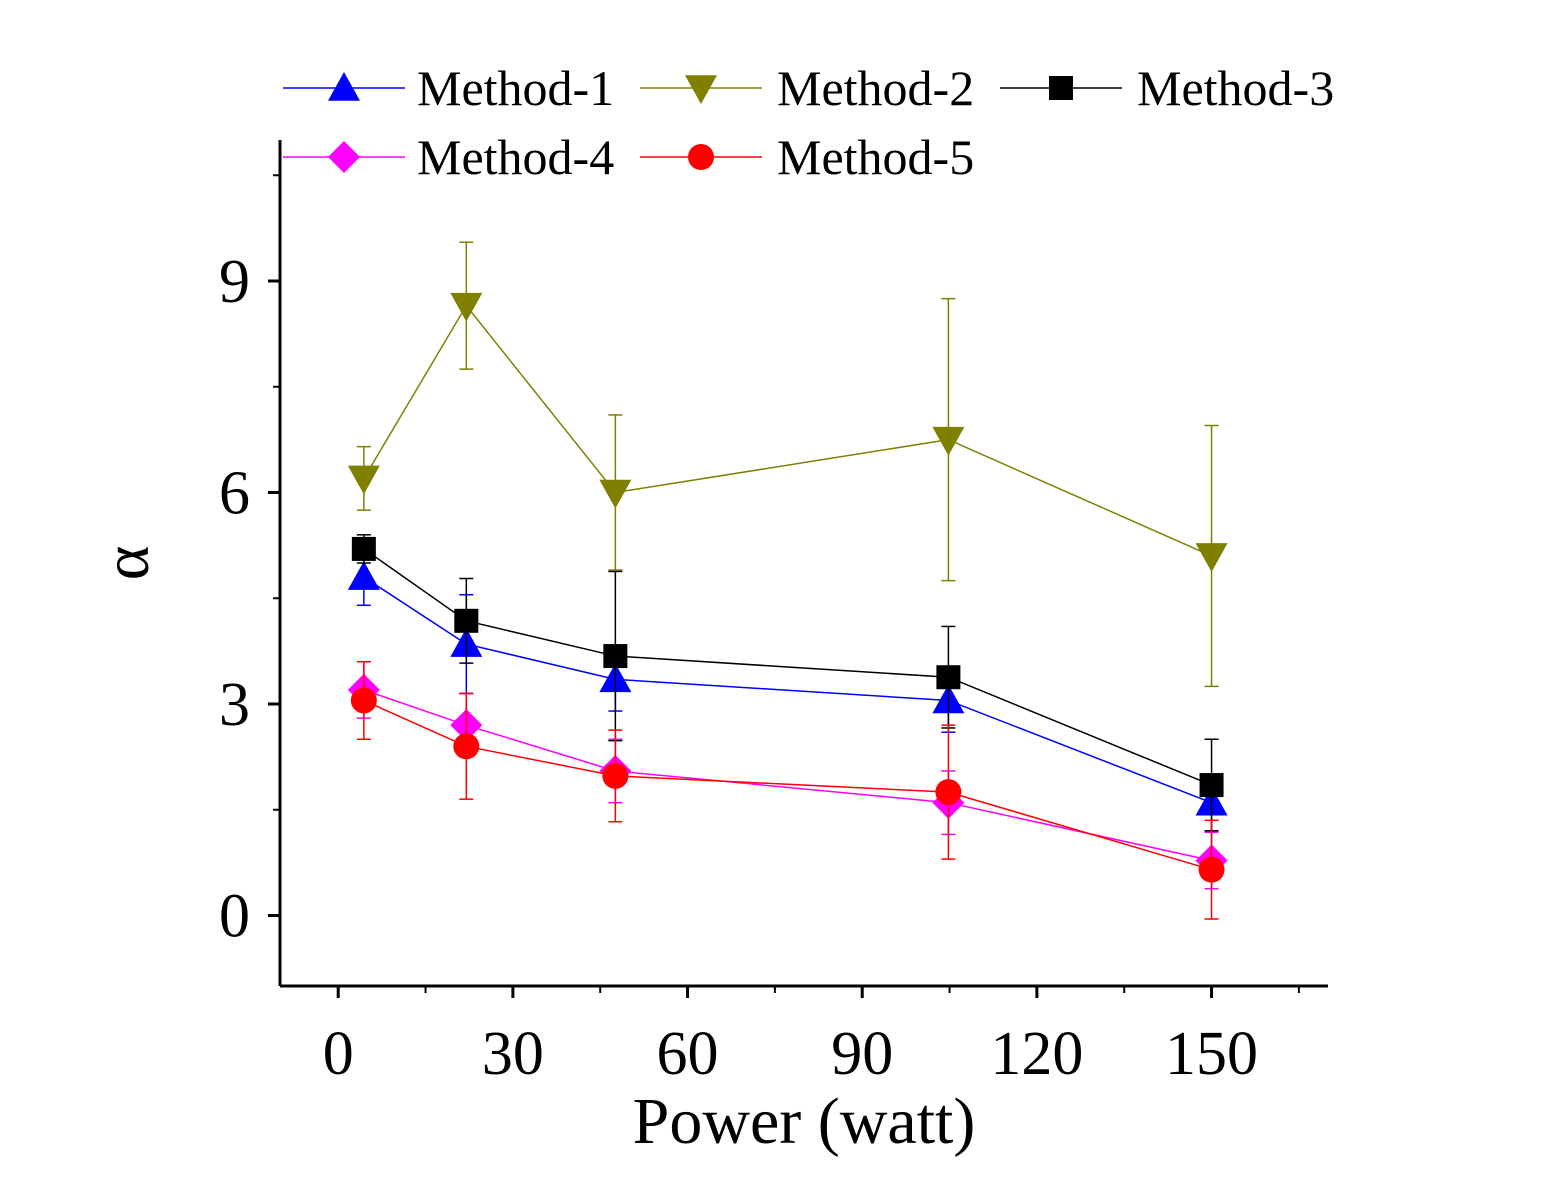 The image size is (1552, 1189). Describe the element at coordinates (234, 705) in the screenshot. I see `y-tick-label: 3` at that location.